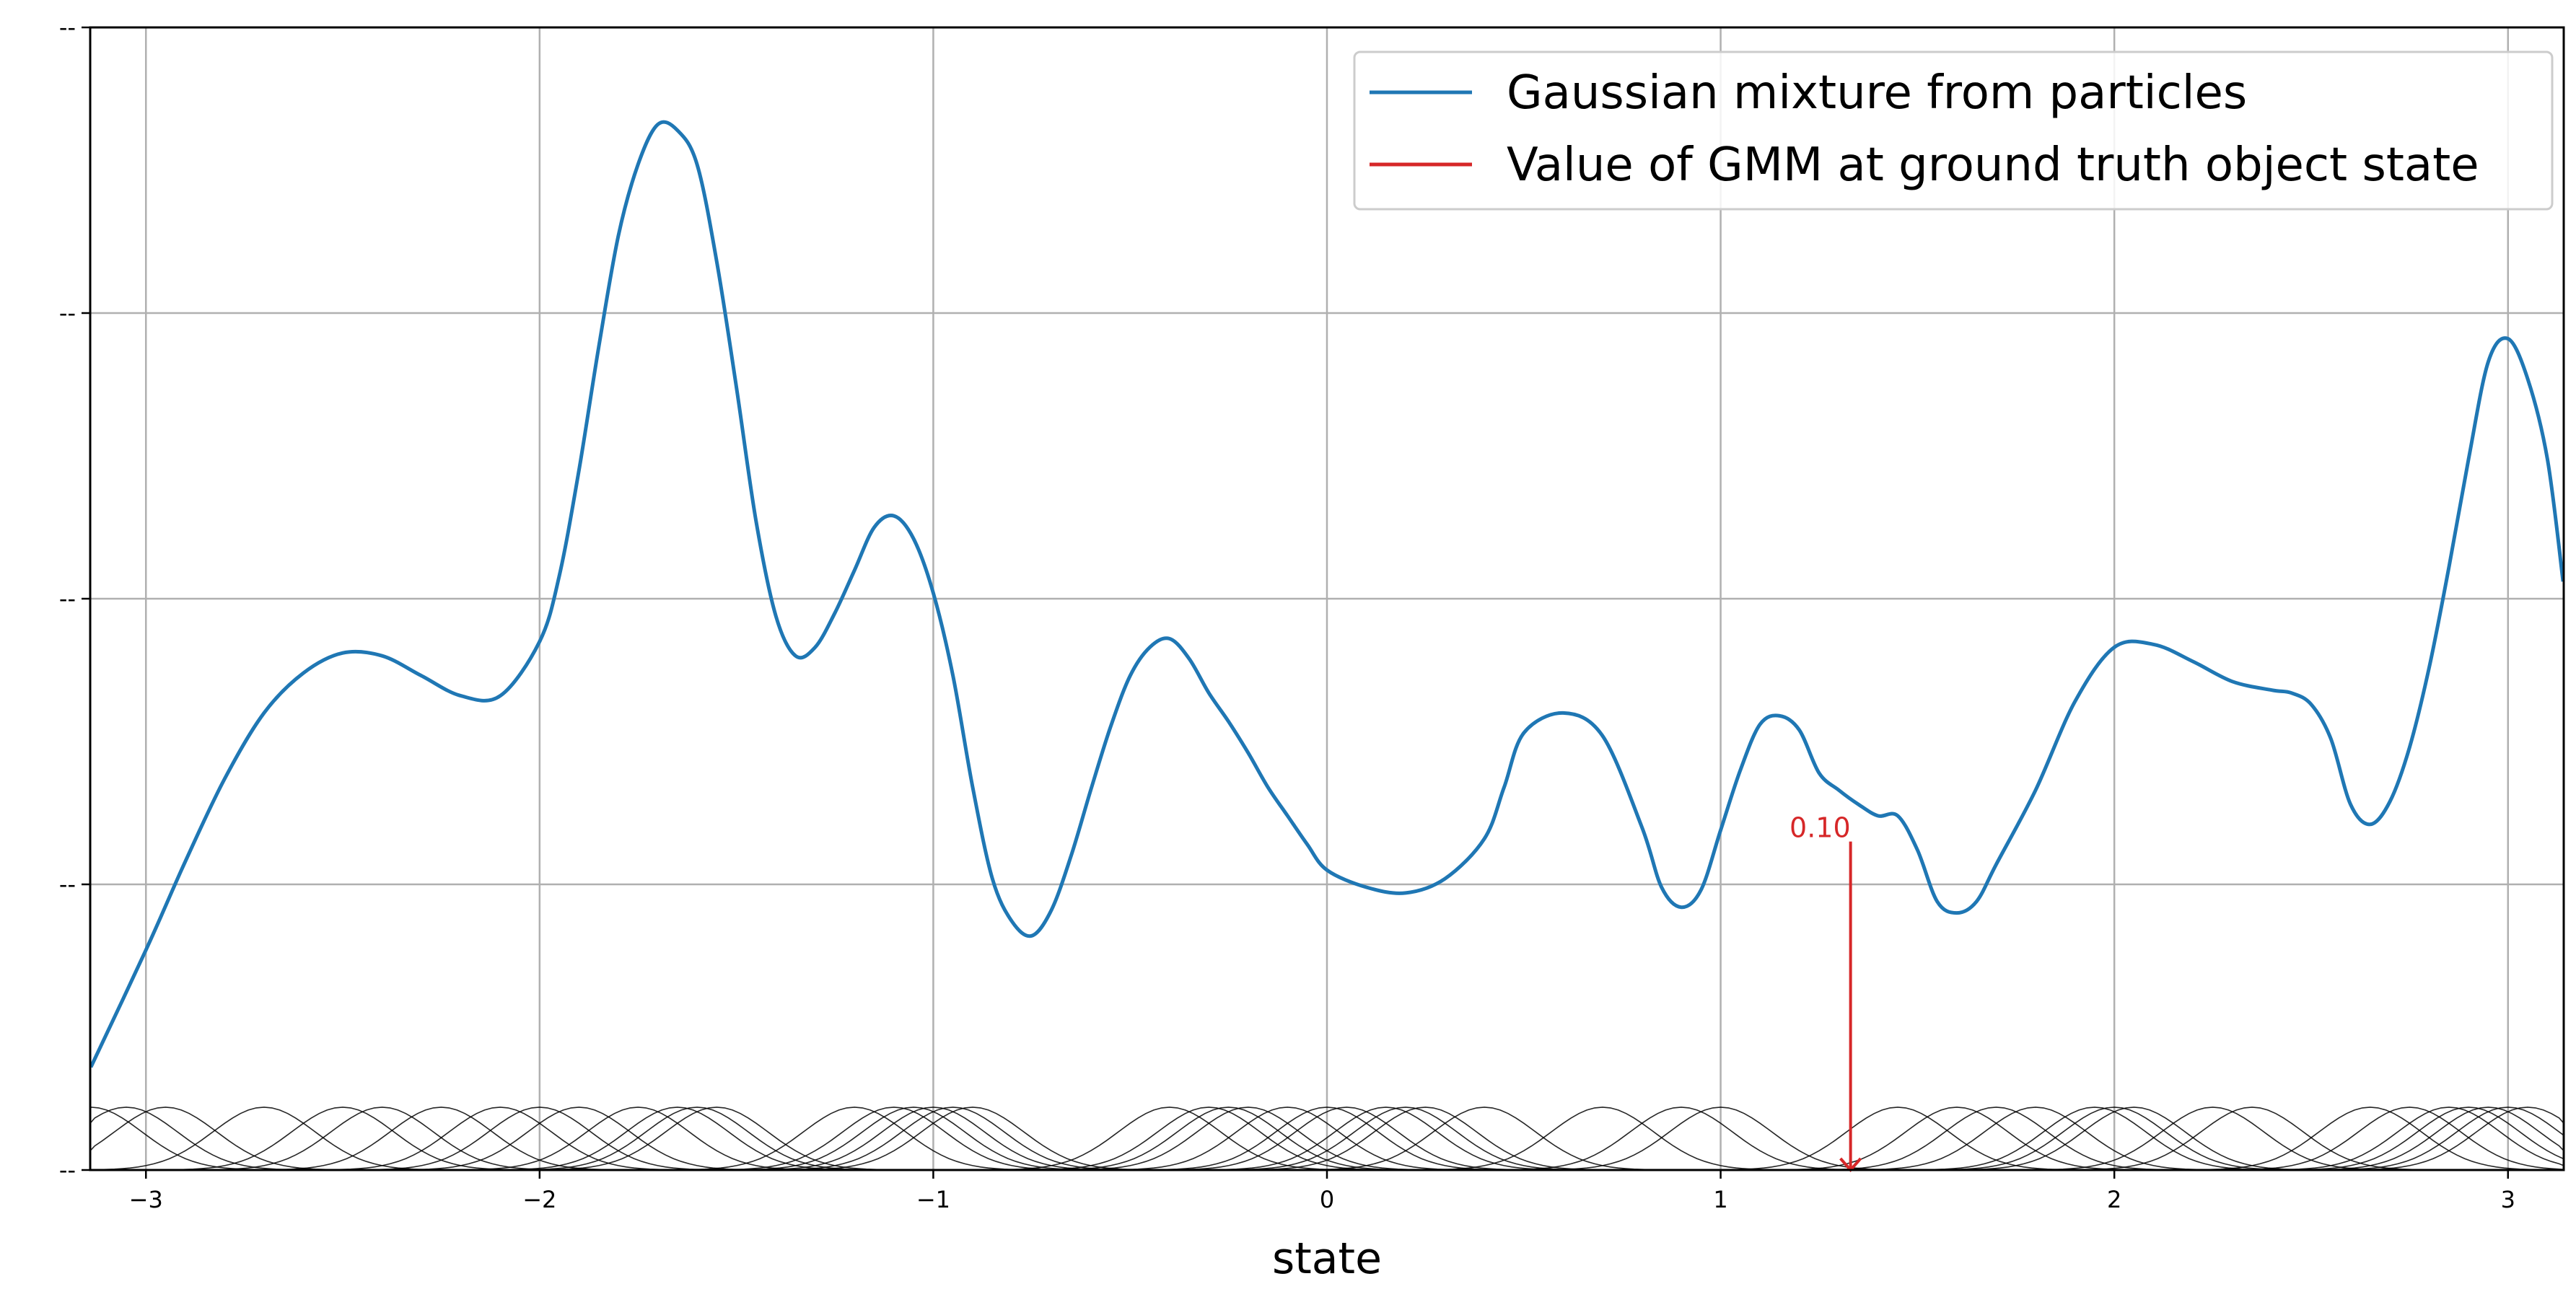 The image size is (2576, 1315). Describe the element at coordinates (1327, 1259) in the screenshot. I see `x-axis-label: state` at that location.